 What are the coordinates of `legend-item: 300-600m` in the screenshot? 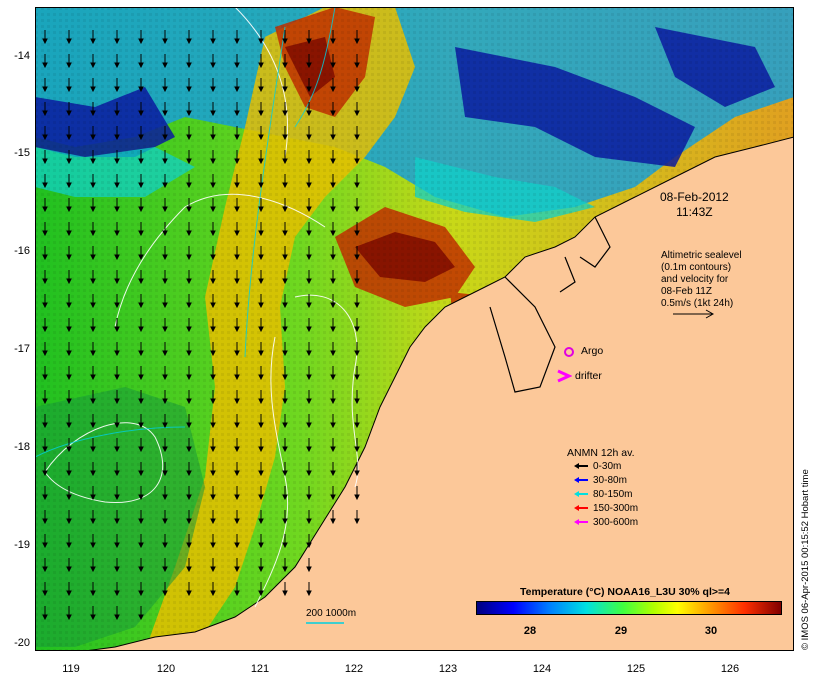 It's located at (605, 522).